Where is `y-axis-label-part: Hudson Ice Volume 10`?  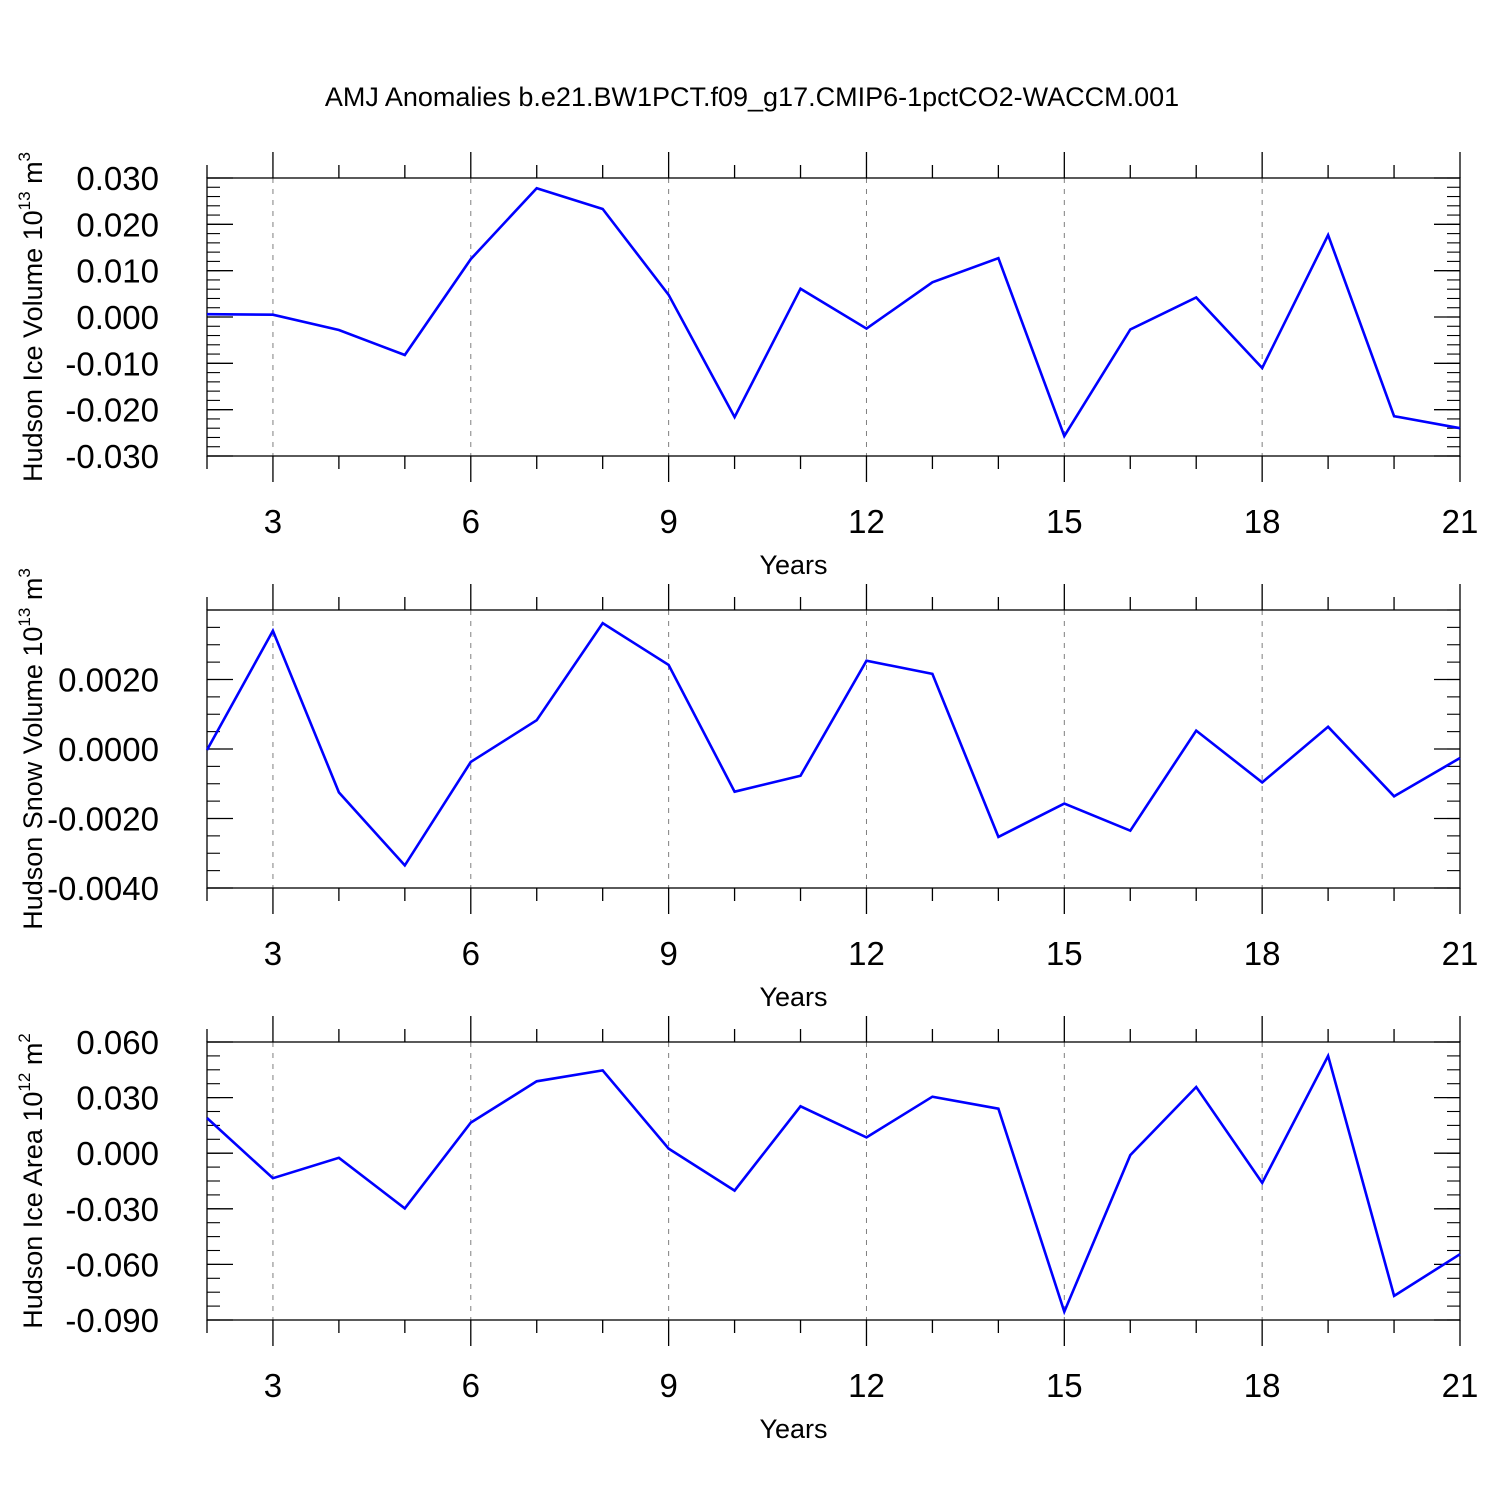 y-axis-label-part: Hudson Ice Volume 10 is located at coordinates (33, 346).